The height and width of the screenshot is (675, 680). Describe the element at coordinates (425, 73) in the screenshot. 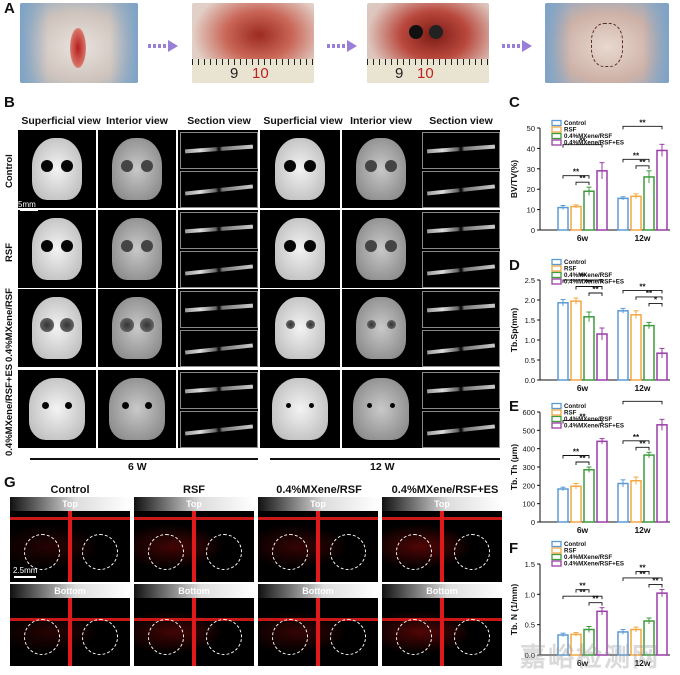

I see `ruler-number: 10` at that location.